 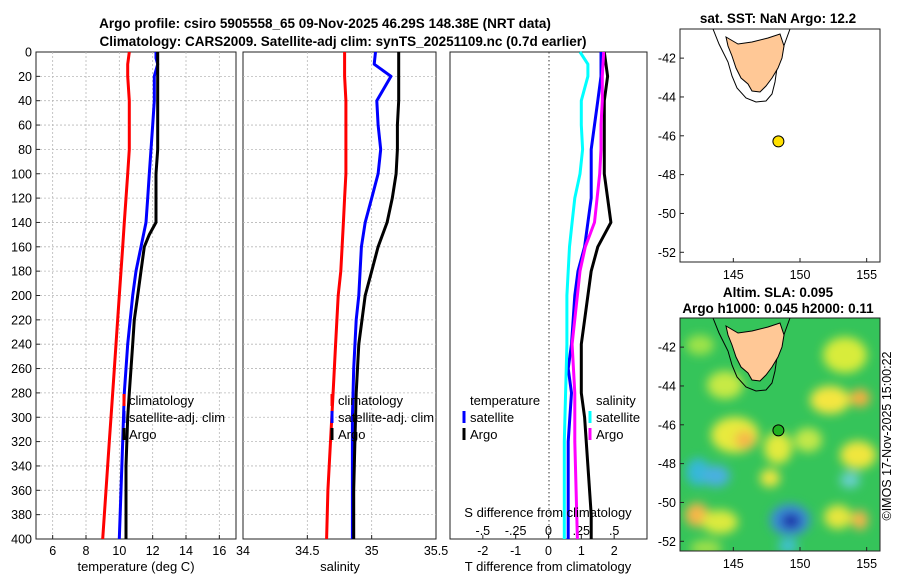 I want to click on depth-tick-label: 220, so click(x=21, y=320).